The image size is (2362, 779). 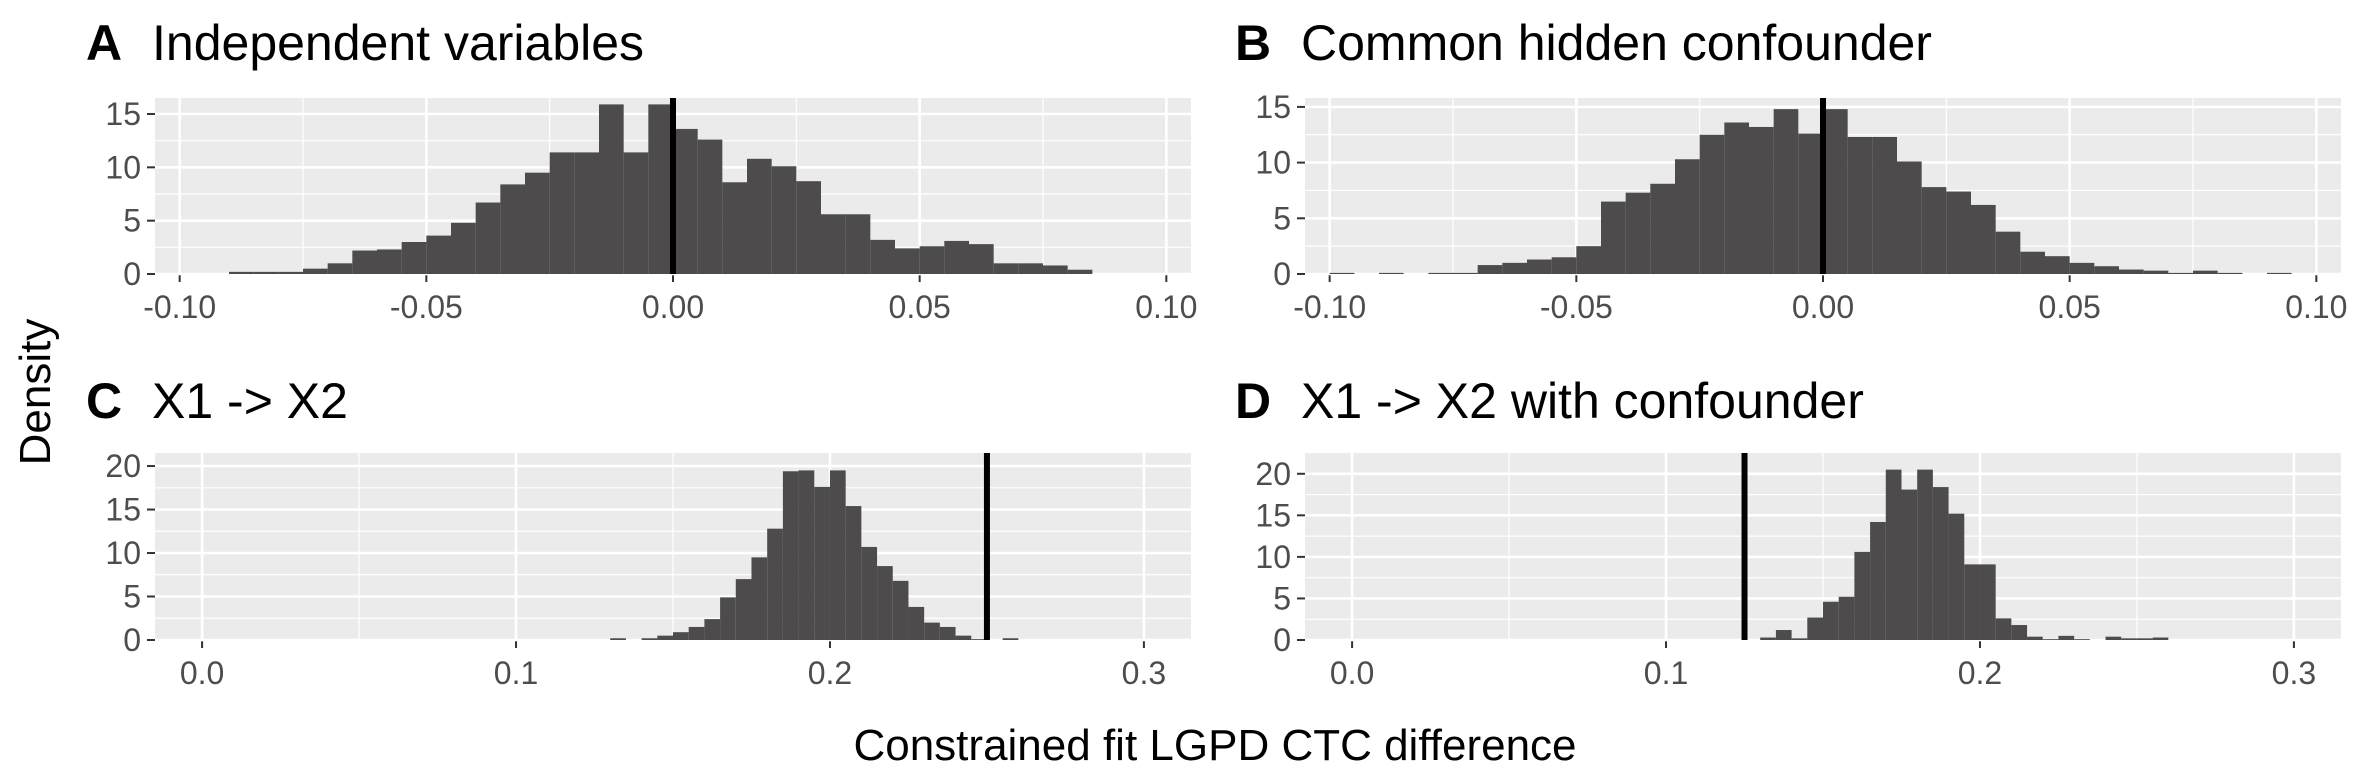 I want to click on panel-a-title: Independent variables, so click(x=398, y=43).